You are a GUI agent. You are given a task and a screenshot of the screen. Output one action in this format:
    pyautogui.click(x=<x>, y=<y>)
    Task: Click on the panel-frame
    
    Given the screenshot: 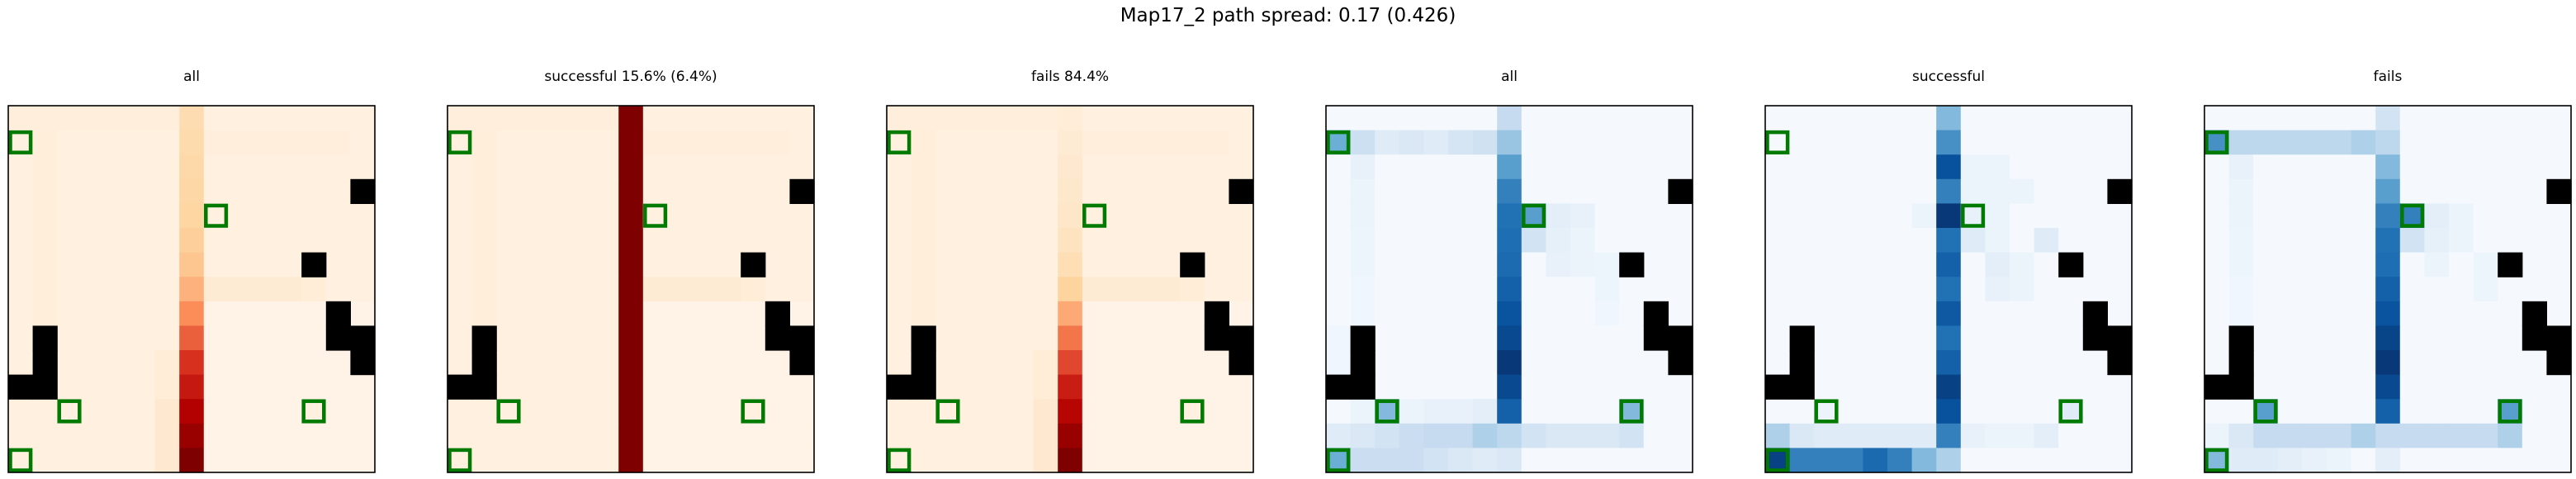 What is the action you would take?
    pyautogui.click(x=191, y=289)
    